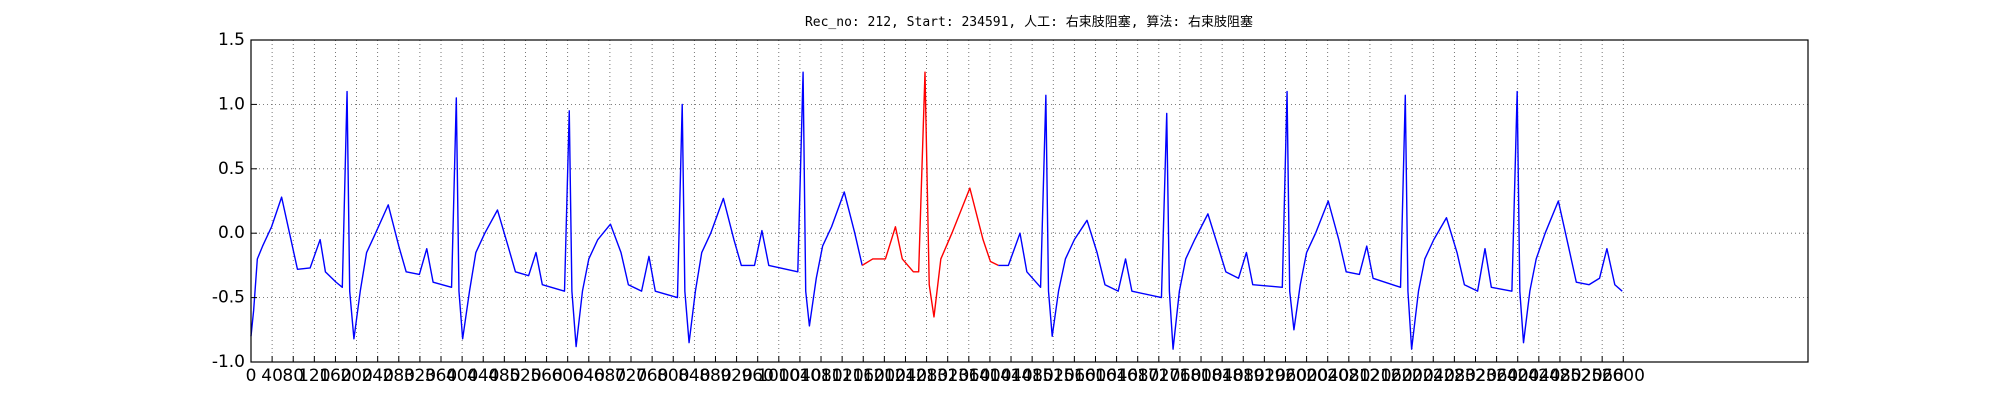 Image resolution: width=2000 pixels, height=400 pixels. What do you see at coordinates (905, 376) in the screenshot?
I see `x-tick-label: 1240` at bounding box center [905, 376].